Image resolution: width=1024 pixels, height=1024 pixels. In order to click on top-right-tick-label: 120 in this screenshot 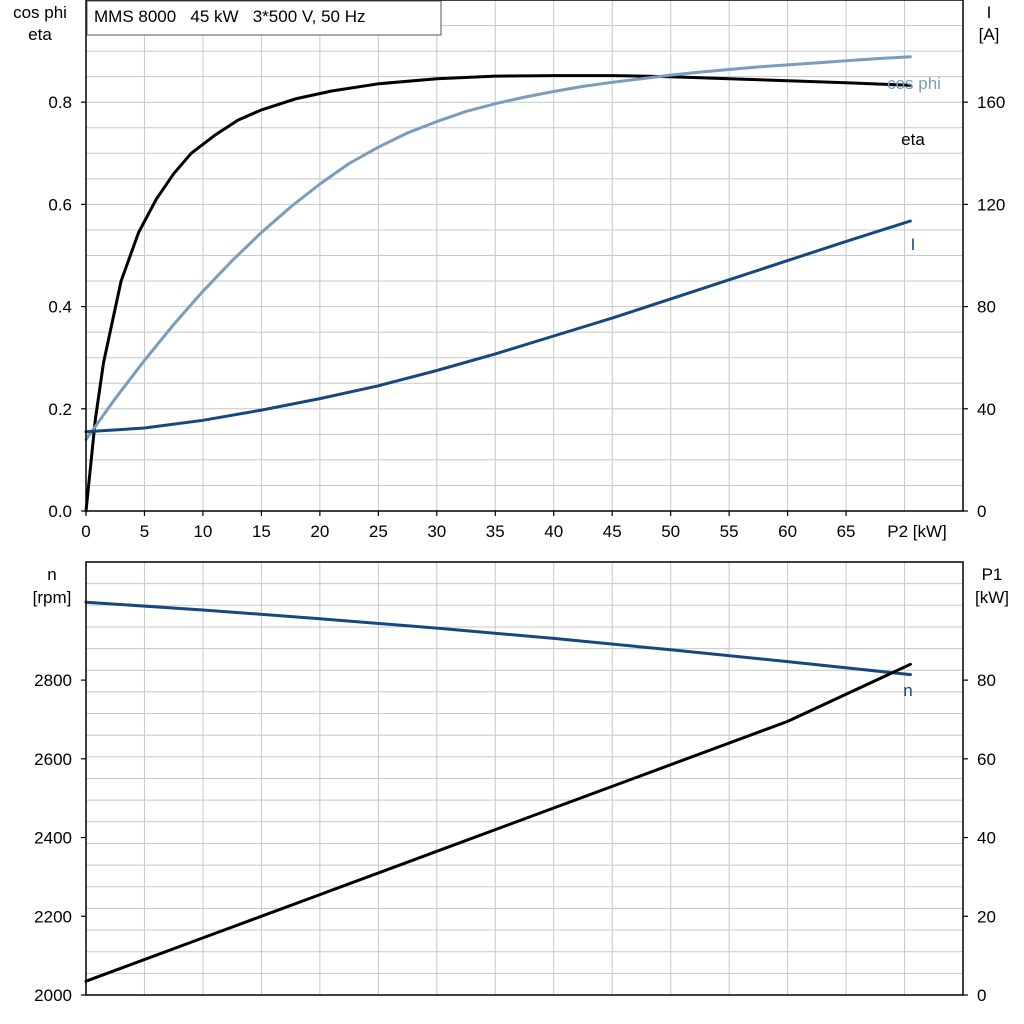, I will do `click(991, 204)`.